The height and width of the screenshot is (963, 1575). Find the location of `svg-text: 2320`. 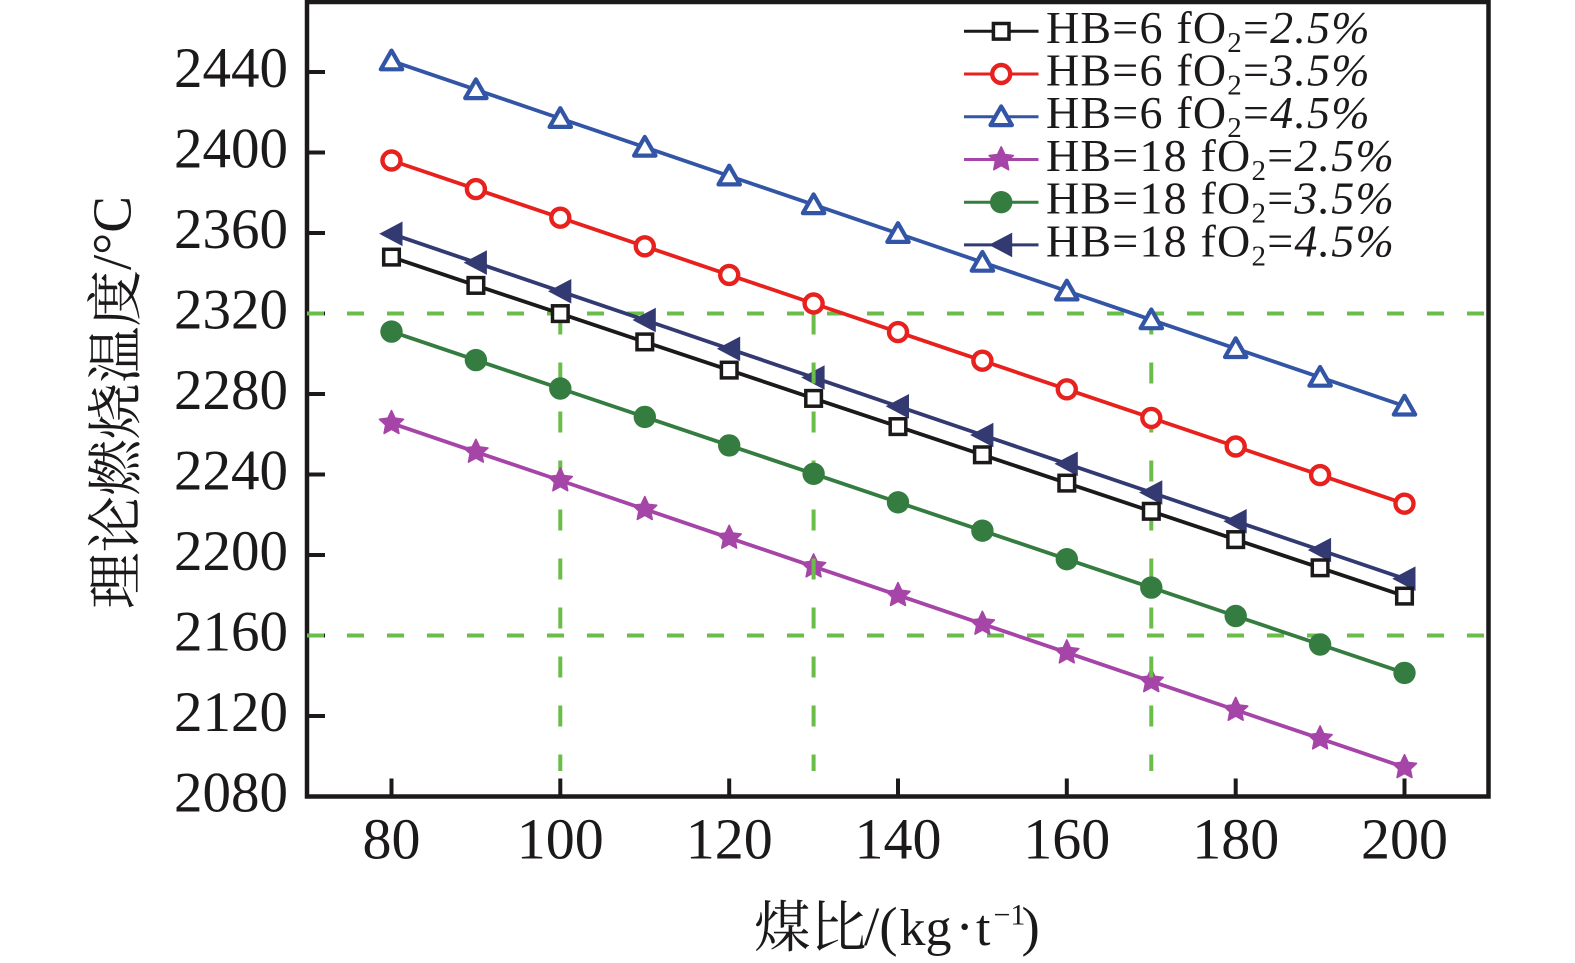

svg-text: 2320 is located at coordinates (231, 310).